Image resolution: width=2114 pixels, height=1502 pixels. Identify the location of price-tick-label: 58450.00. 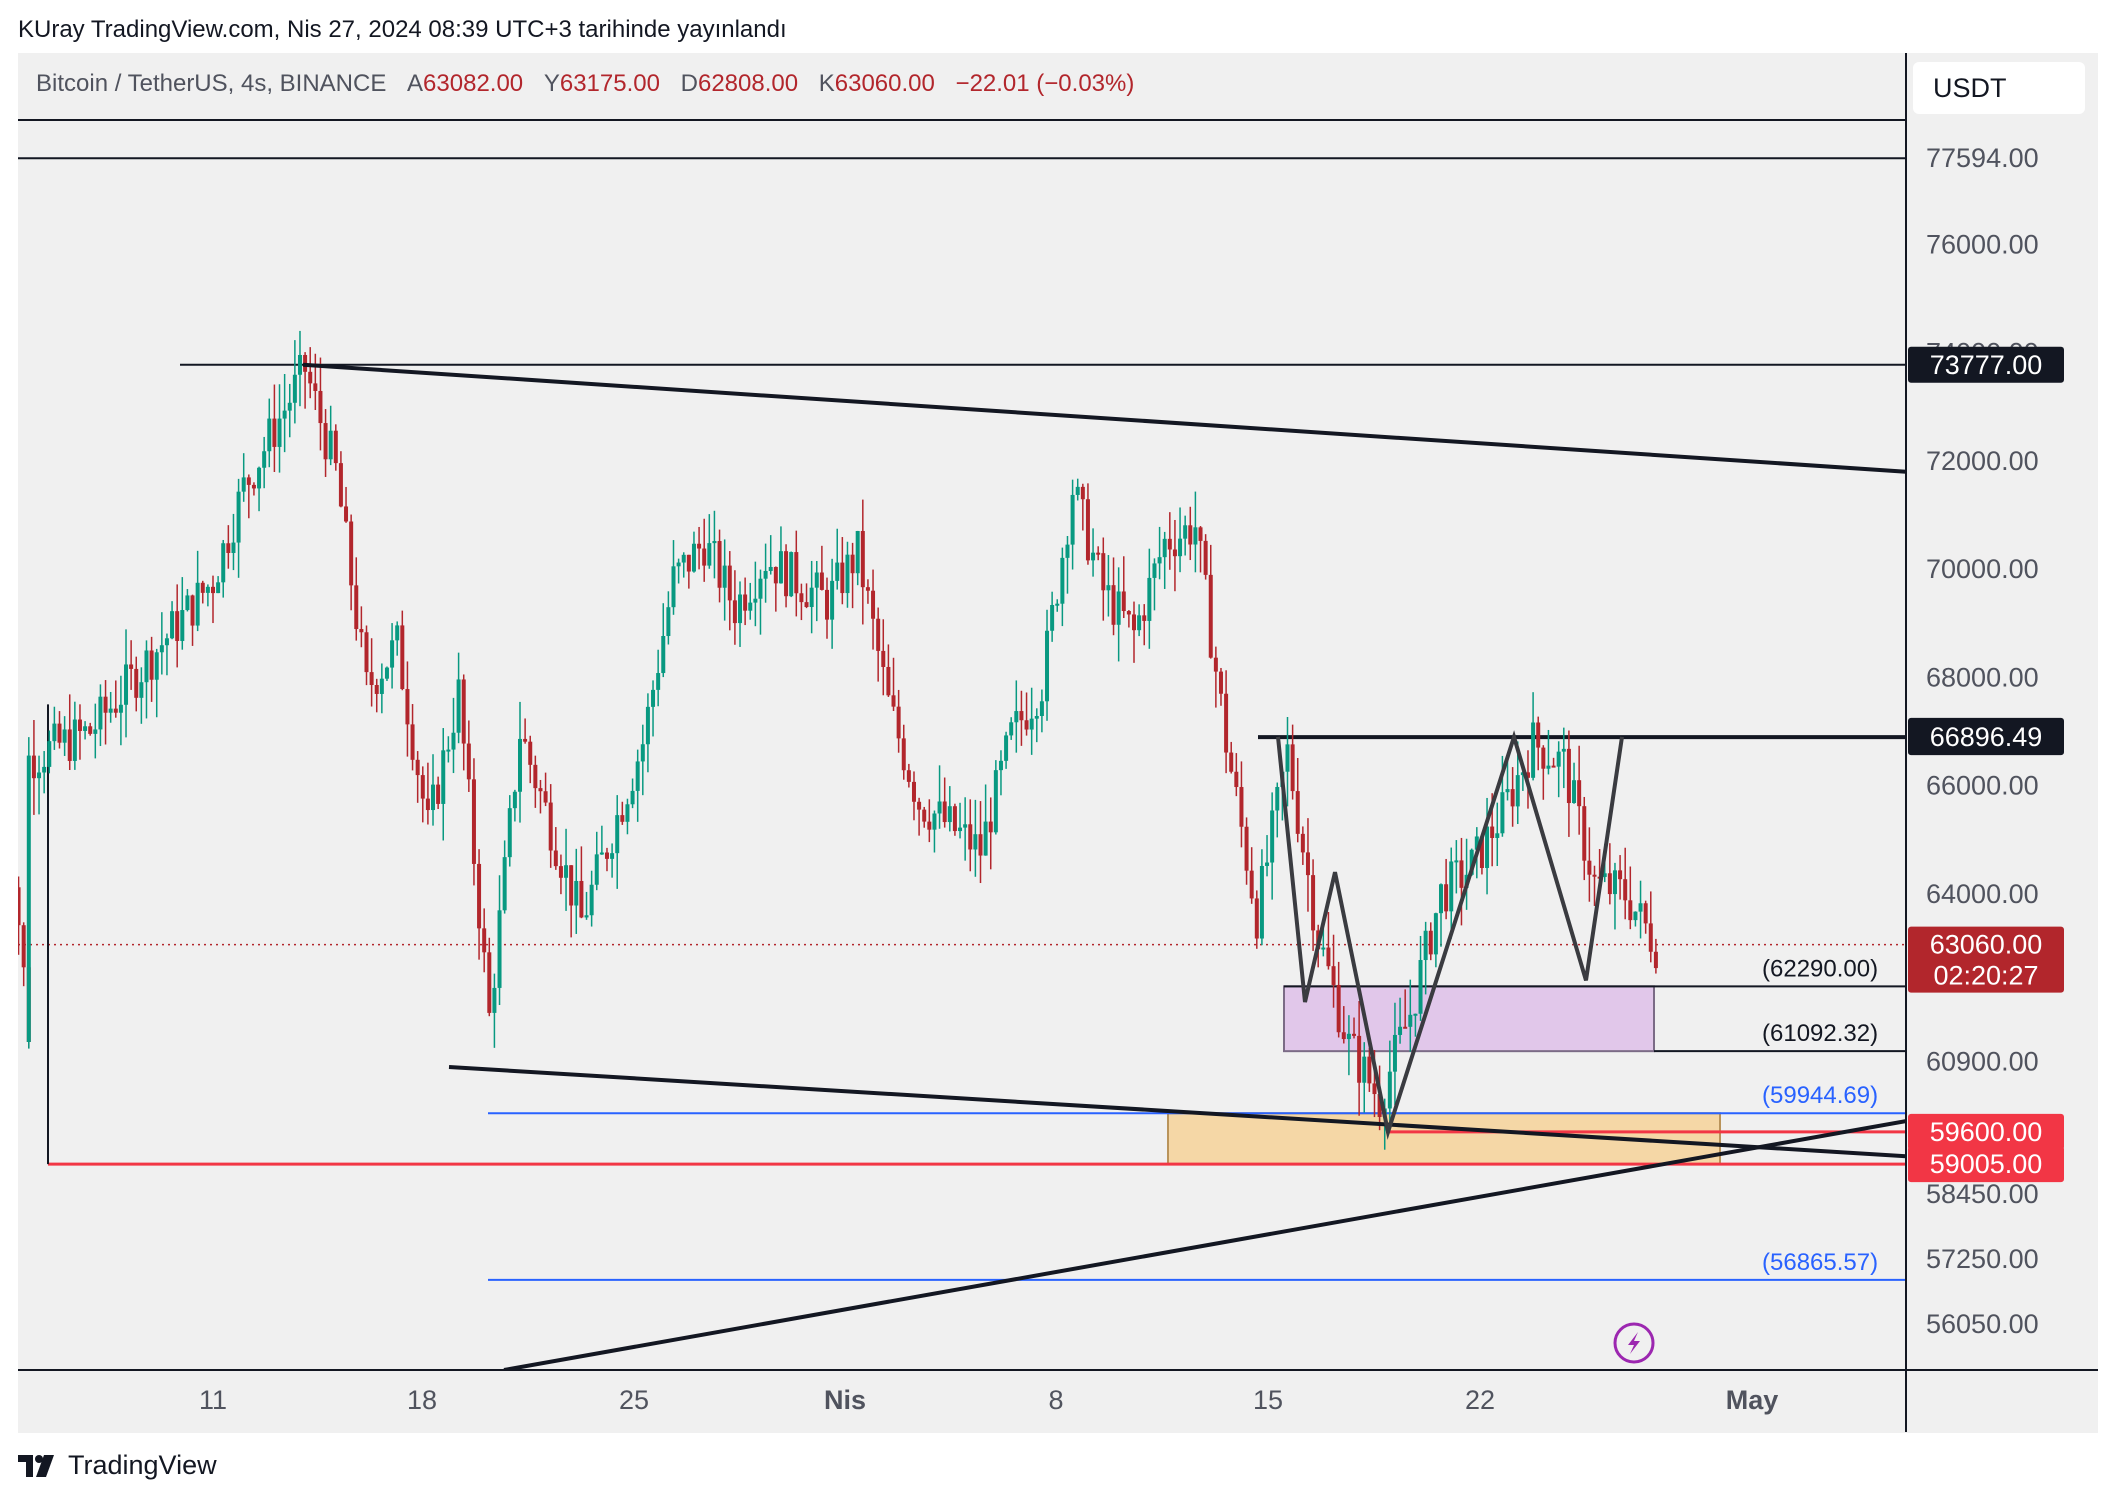
(1982, 1194).